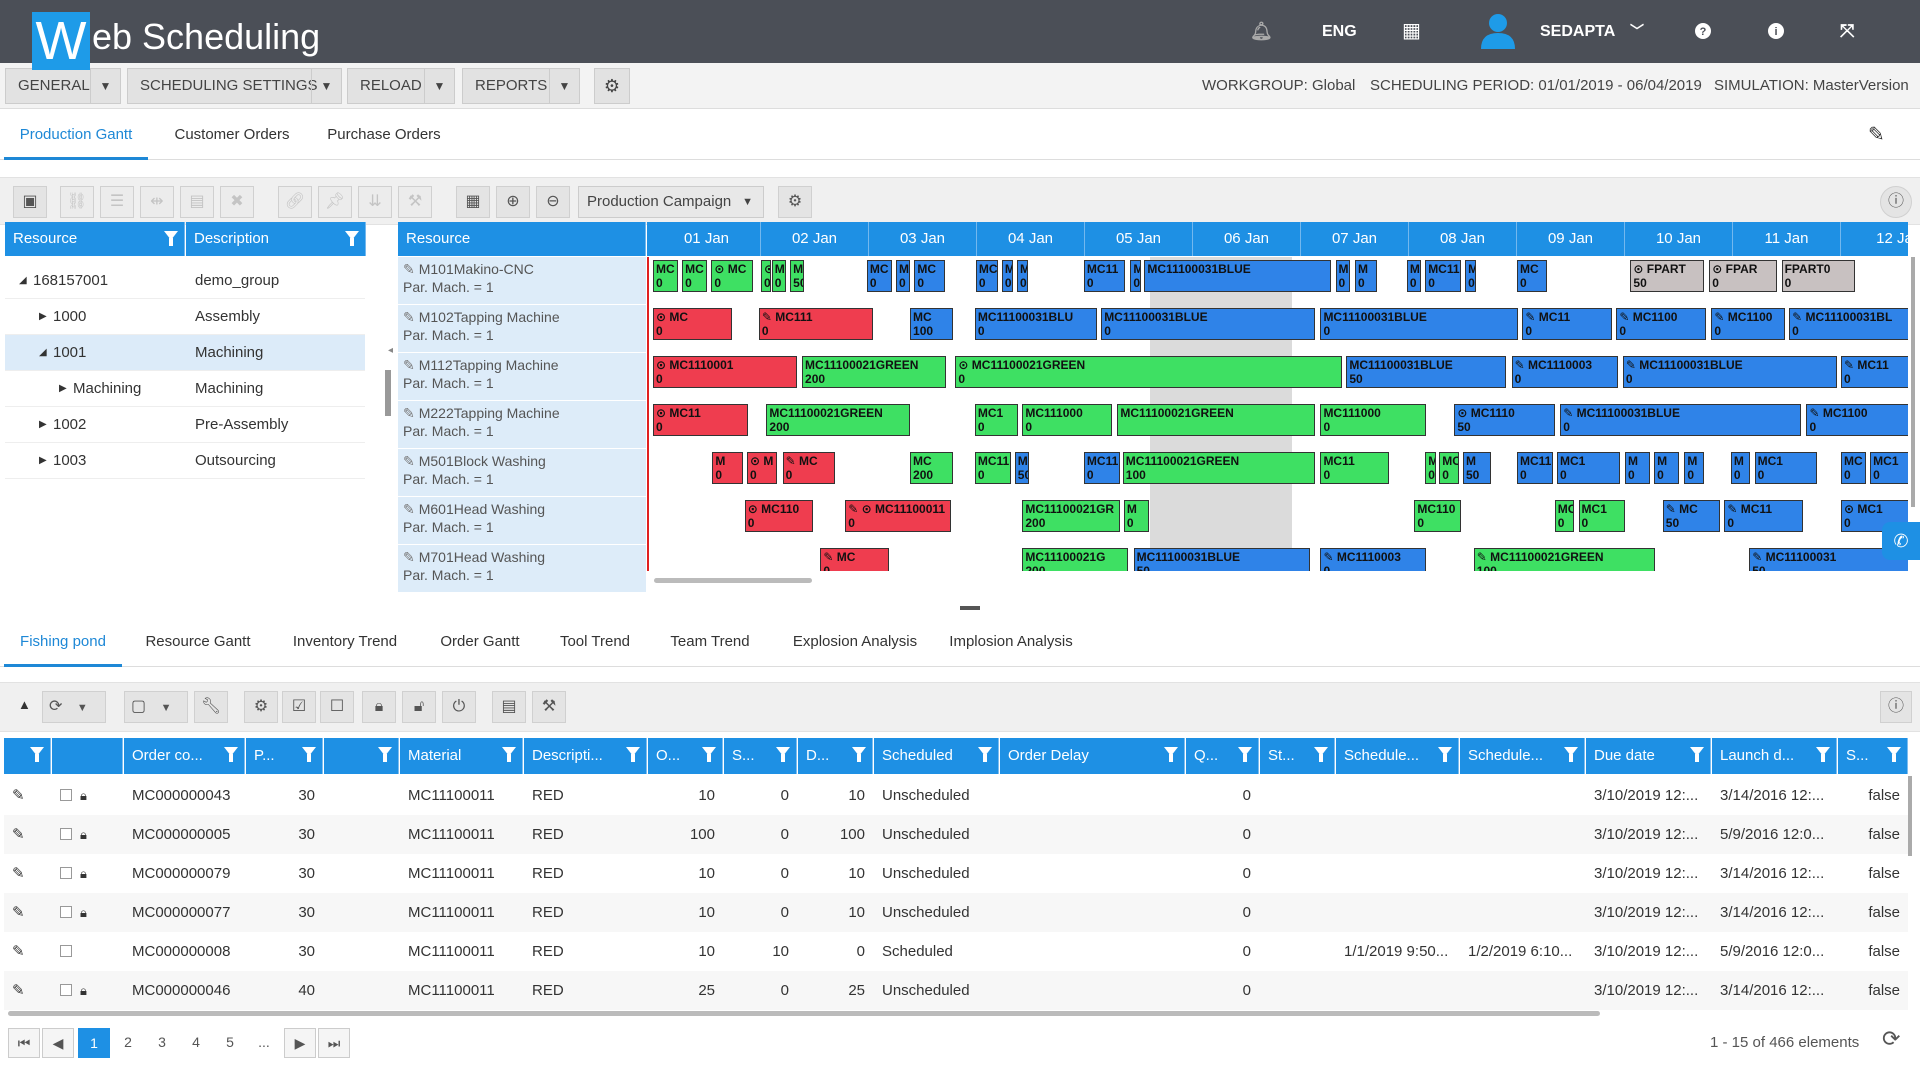 This screenshot has width=1920, height=1080. I want to click on tab-tool-trend: Tool Trend, so click(595, 641).